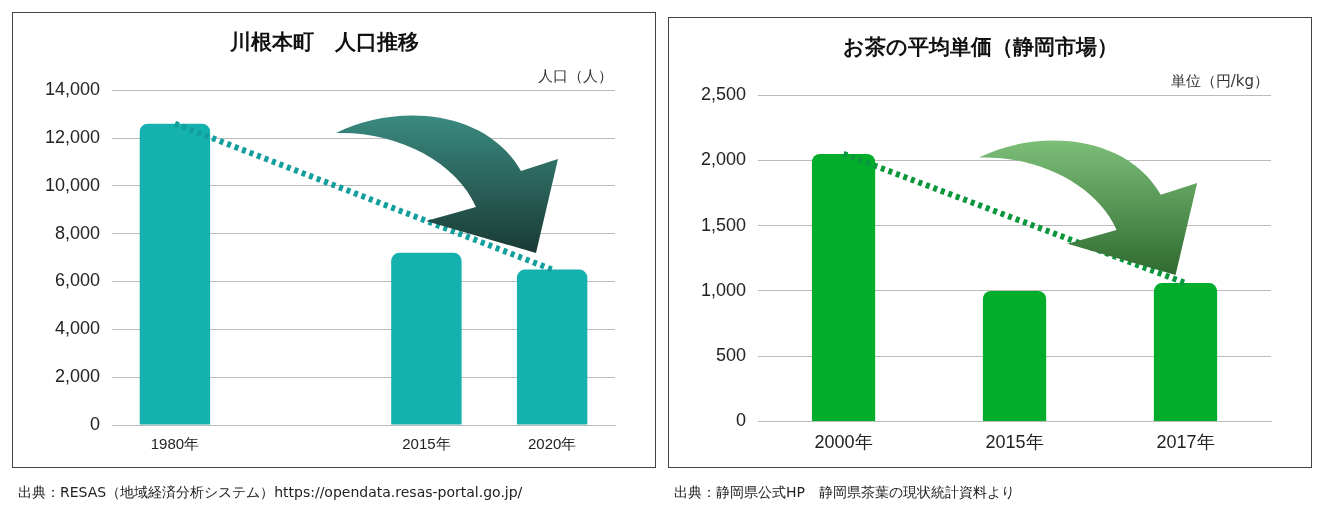  I want to click on y-axis-title: 単位（円/kg）, so click(1219, 80).